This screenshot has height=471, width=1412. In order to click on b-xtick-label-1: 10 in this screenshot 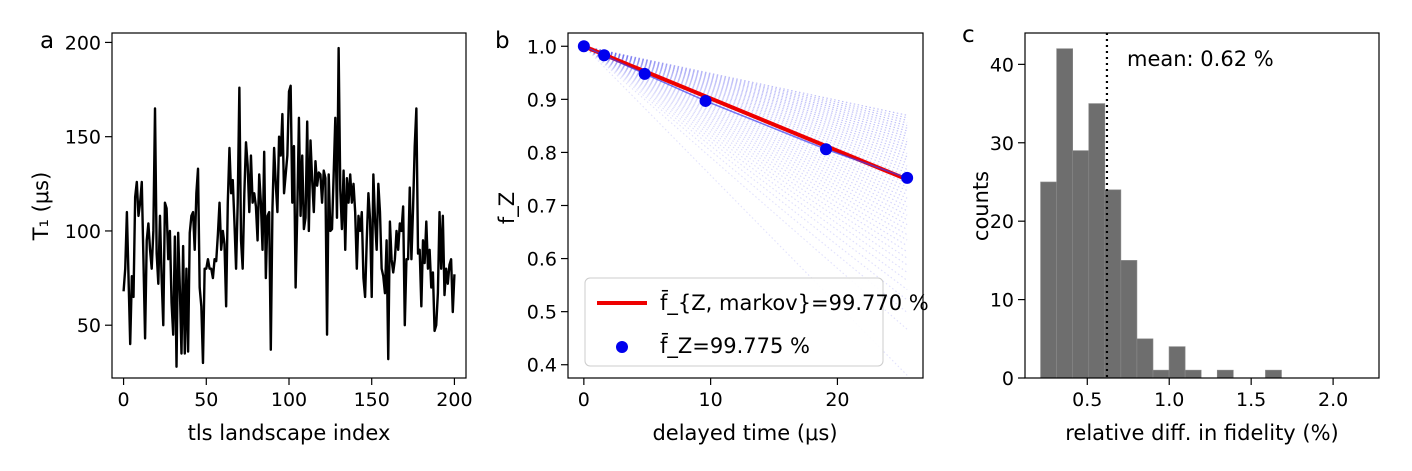, I will do `click(711, 400)`.